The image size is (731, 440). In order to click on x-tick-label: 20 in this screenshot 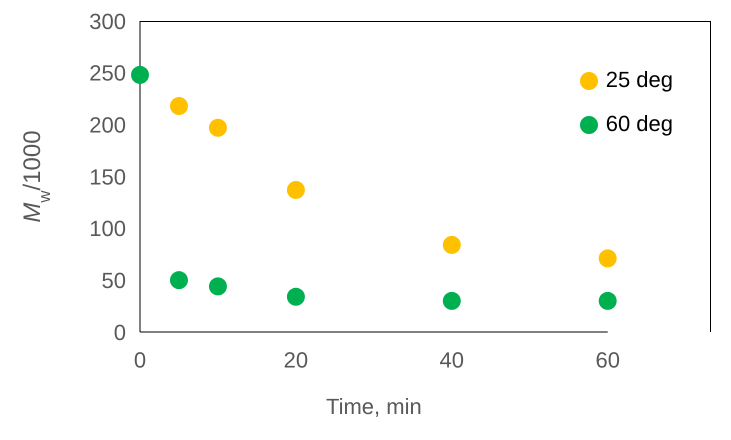, I will do `click(296, 360)`.